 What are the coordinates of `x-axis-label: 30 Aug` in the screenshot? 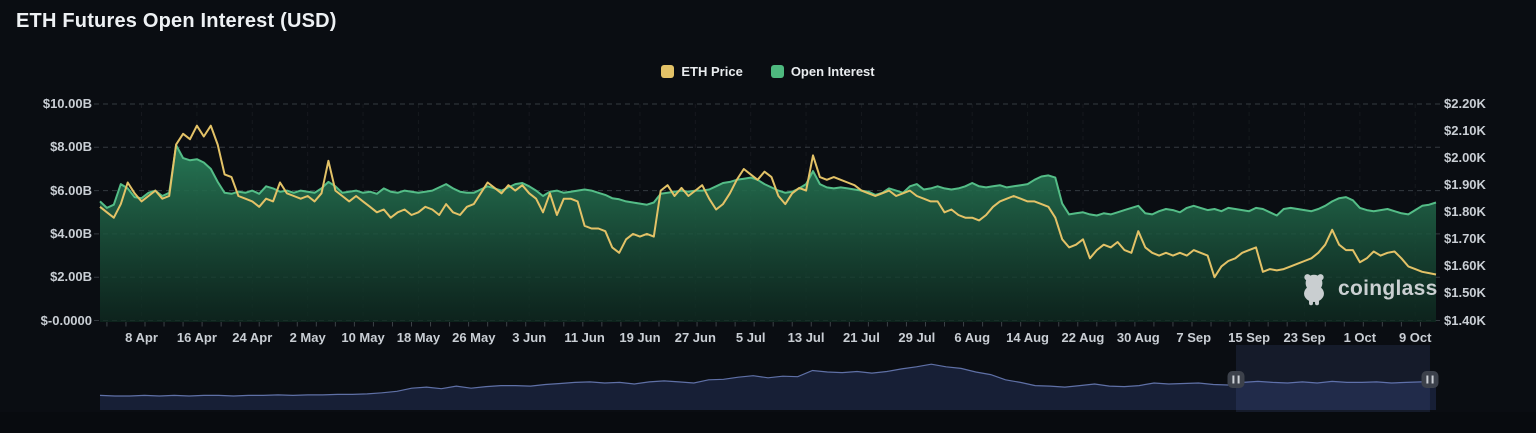 It's located at (1138, 337).